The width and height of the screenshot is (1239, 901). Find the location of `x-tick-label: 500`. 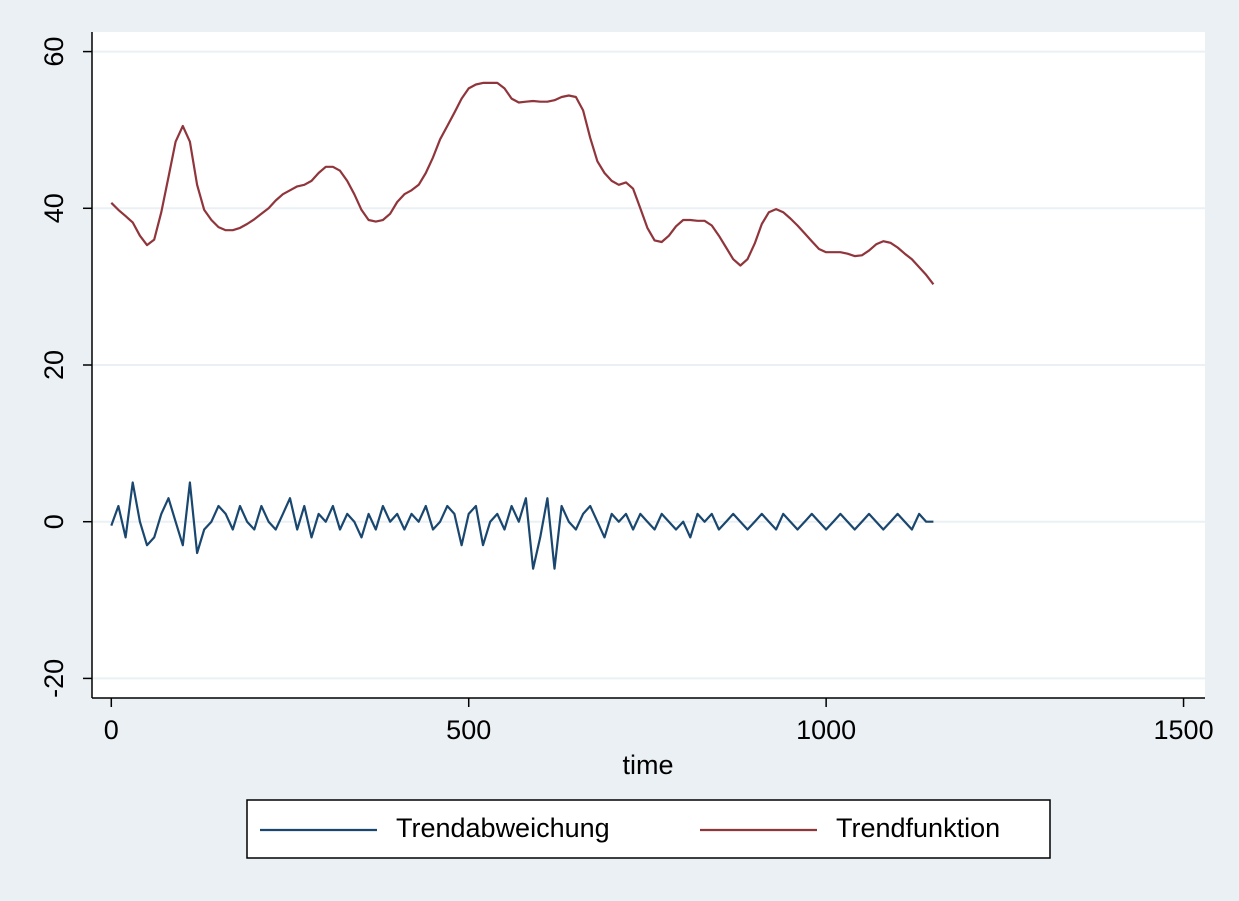

x-tick-label: 500 is located at coordinates (468, 730).